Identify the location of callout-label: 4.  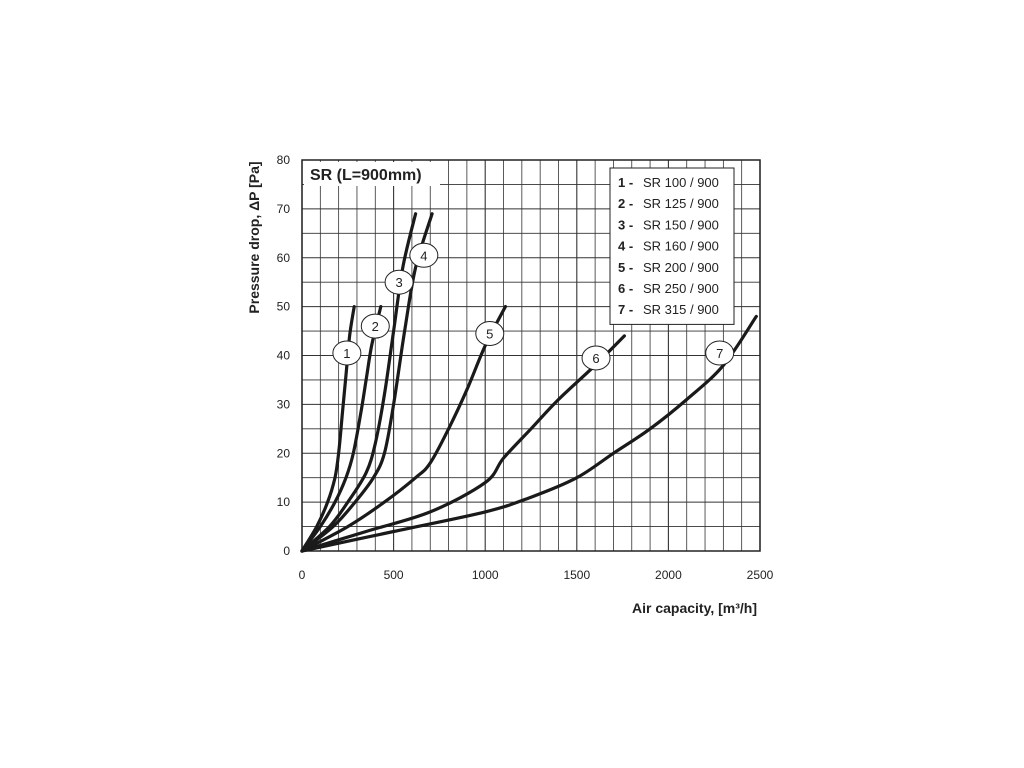
(423, 255).